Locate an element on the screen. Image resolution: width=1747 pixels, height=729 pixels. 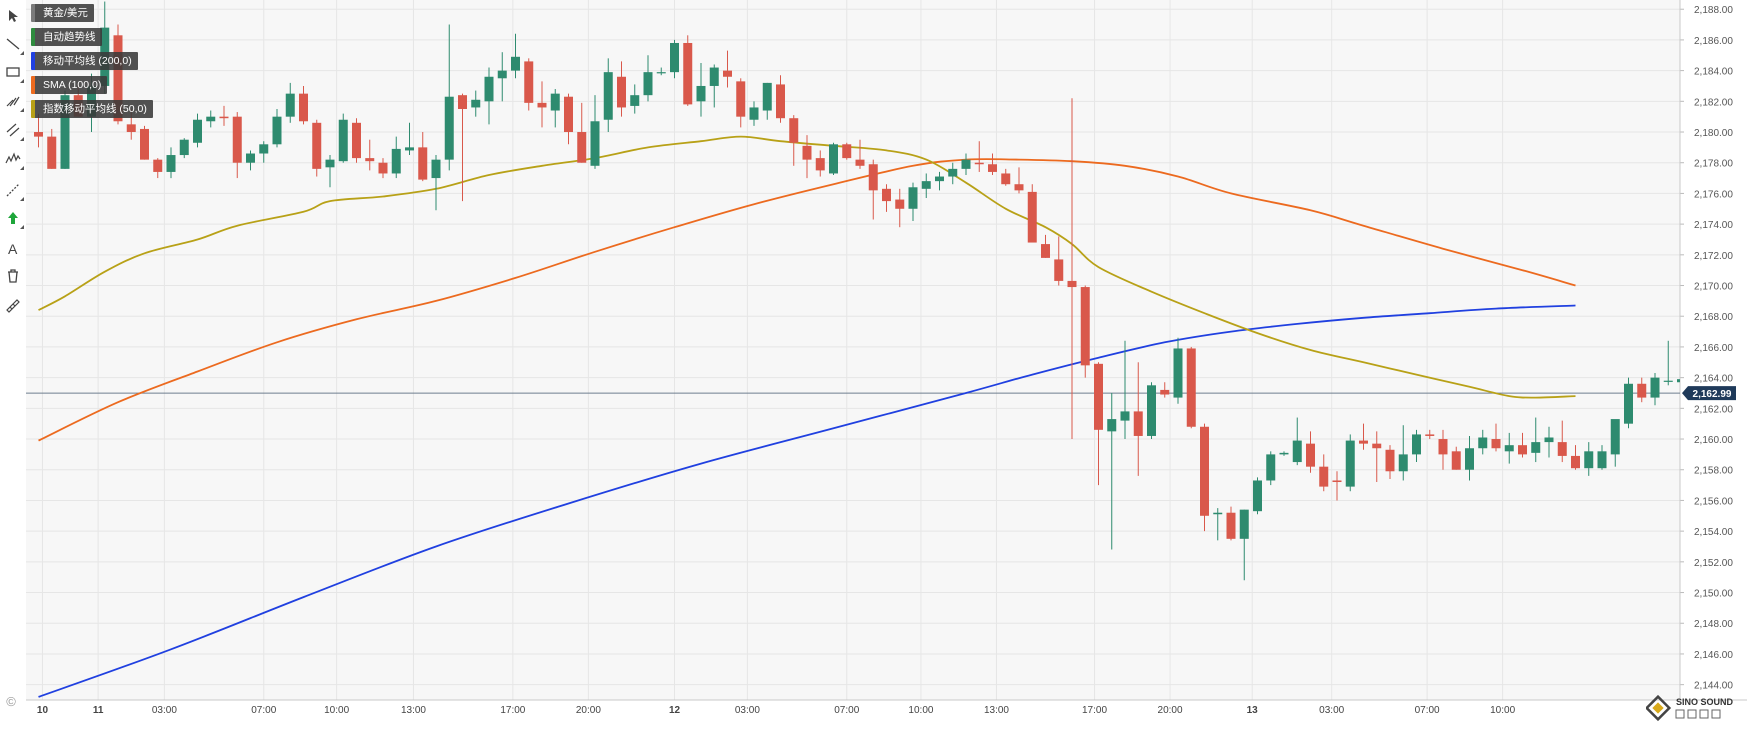
brush-tool is located at coordinates (13, 101).